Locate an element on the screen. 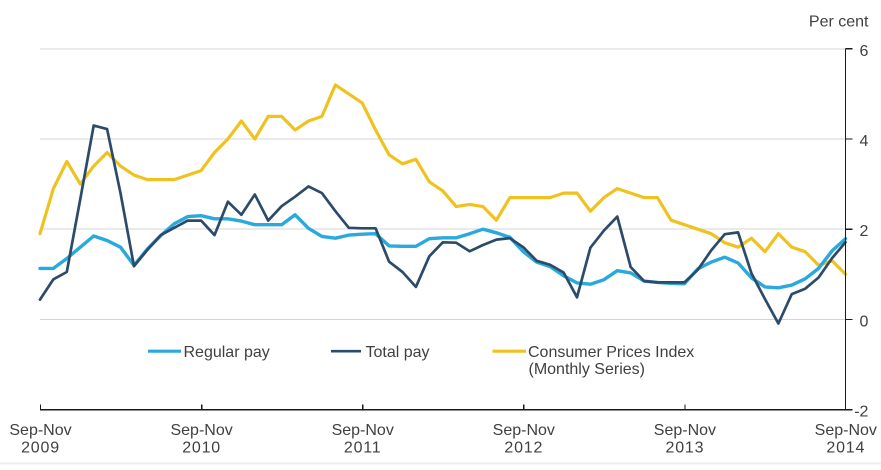  svg-text: Per cent is located at coordinates (839, 22).